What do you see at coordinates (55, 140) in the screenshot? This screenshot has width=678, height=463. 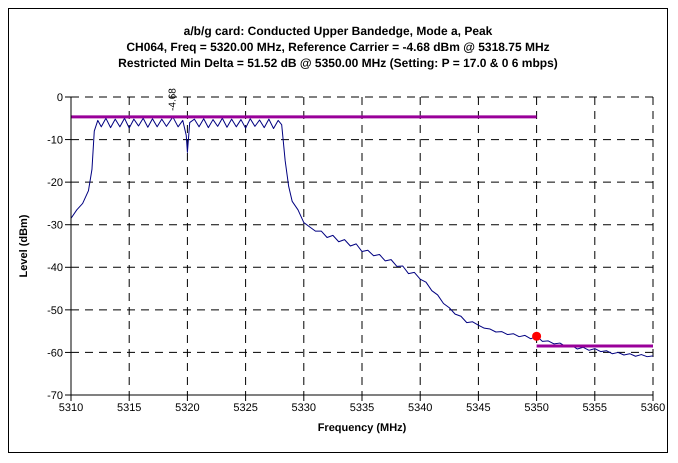 I see `y-tick-label: -10` at bounding box center [55, 140].